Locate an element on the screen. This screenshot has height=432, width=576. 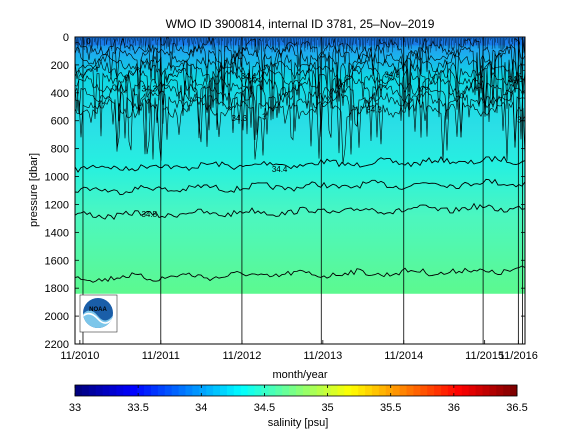
contour-label: 34.4 is located at coordinates (249, 76).